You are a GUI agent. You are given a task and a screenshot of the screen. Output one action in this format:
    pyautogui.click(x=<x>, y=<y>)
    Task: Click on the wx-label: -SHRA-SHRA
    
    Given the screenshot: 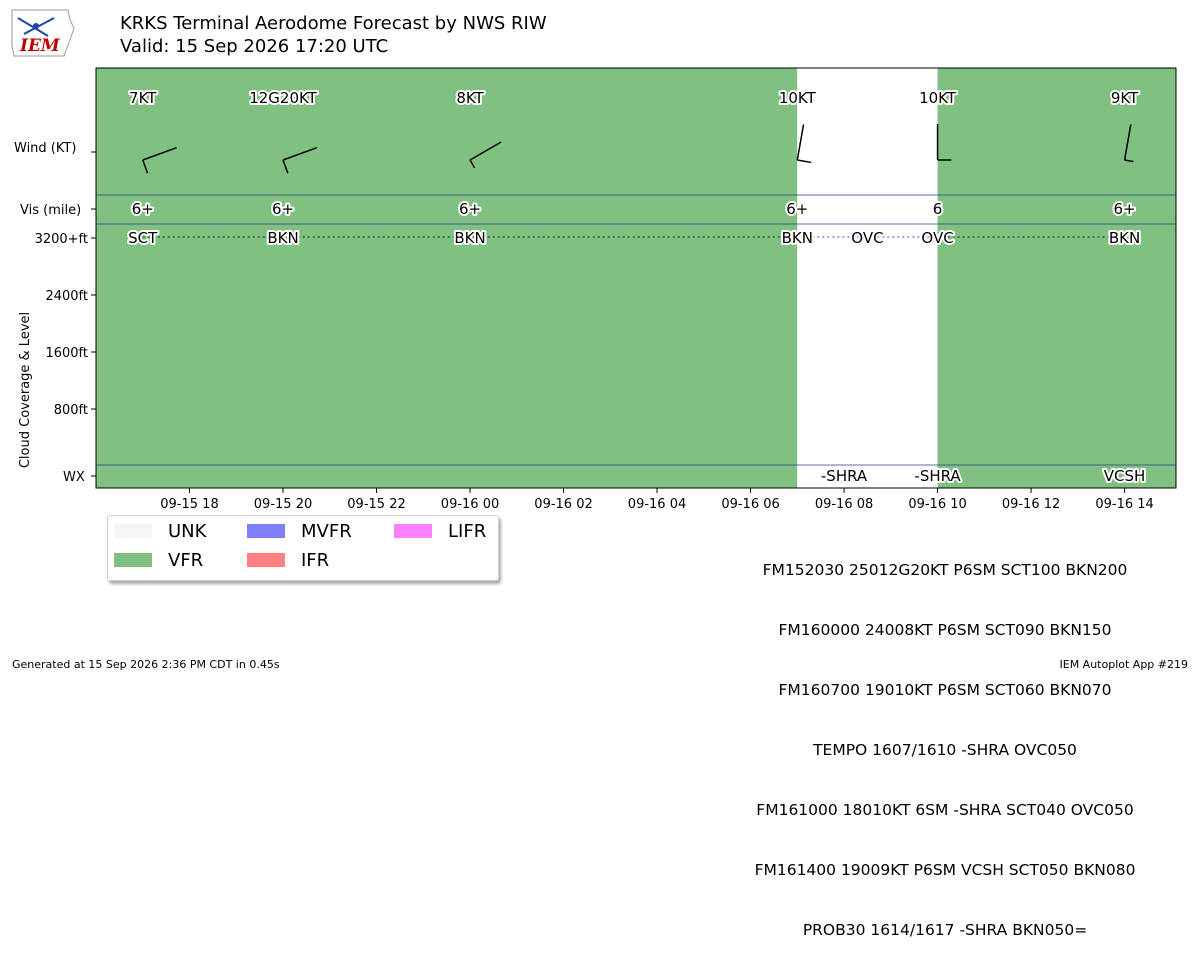 What is the action you would take?
    pyautogui.click(x=937, y=476)
    